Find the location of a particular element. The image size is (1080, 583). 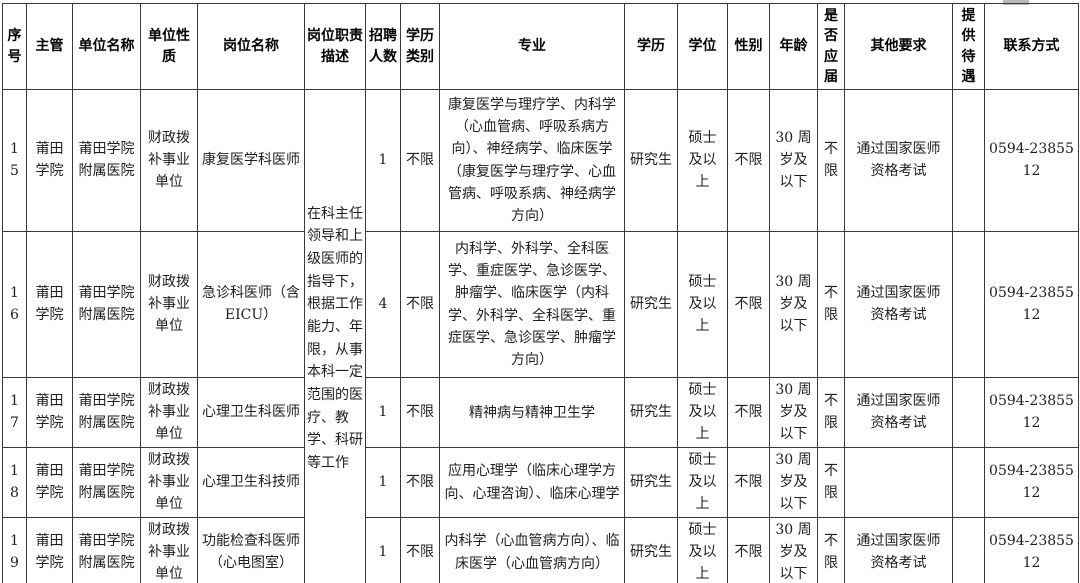

cell-recruit-count: 4 is located at coordinates (383, 305).